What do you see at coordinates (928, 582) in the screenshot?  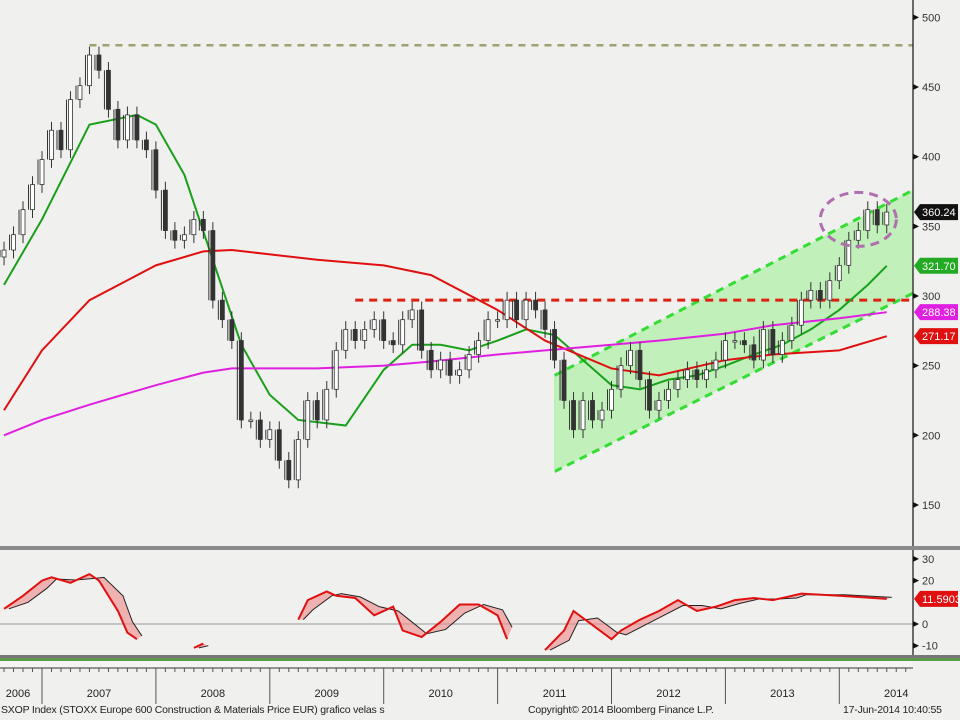 I see `indicator-tick-label: 20` at bounding box center [928, 582].